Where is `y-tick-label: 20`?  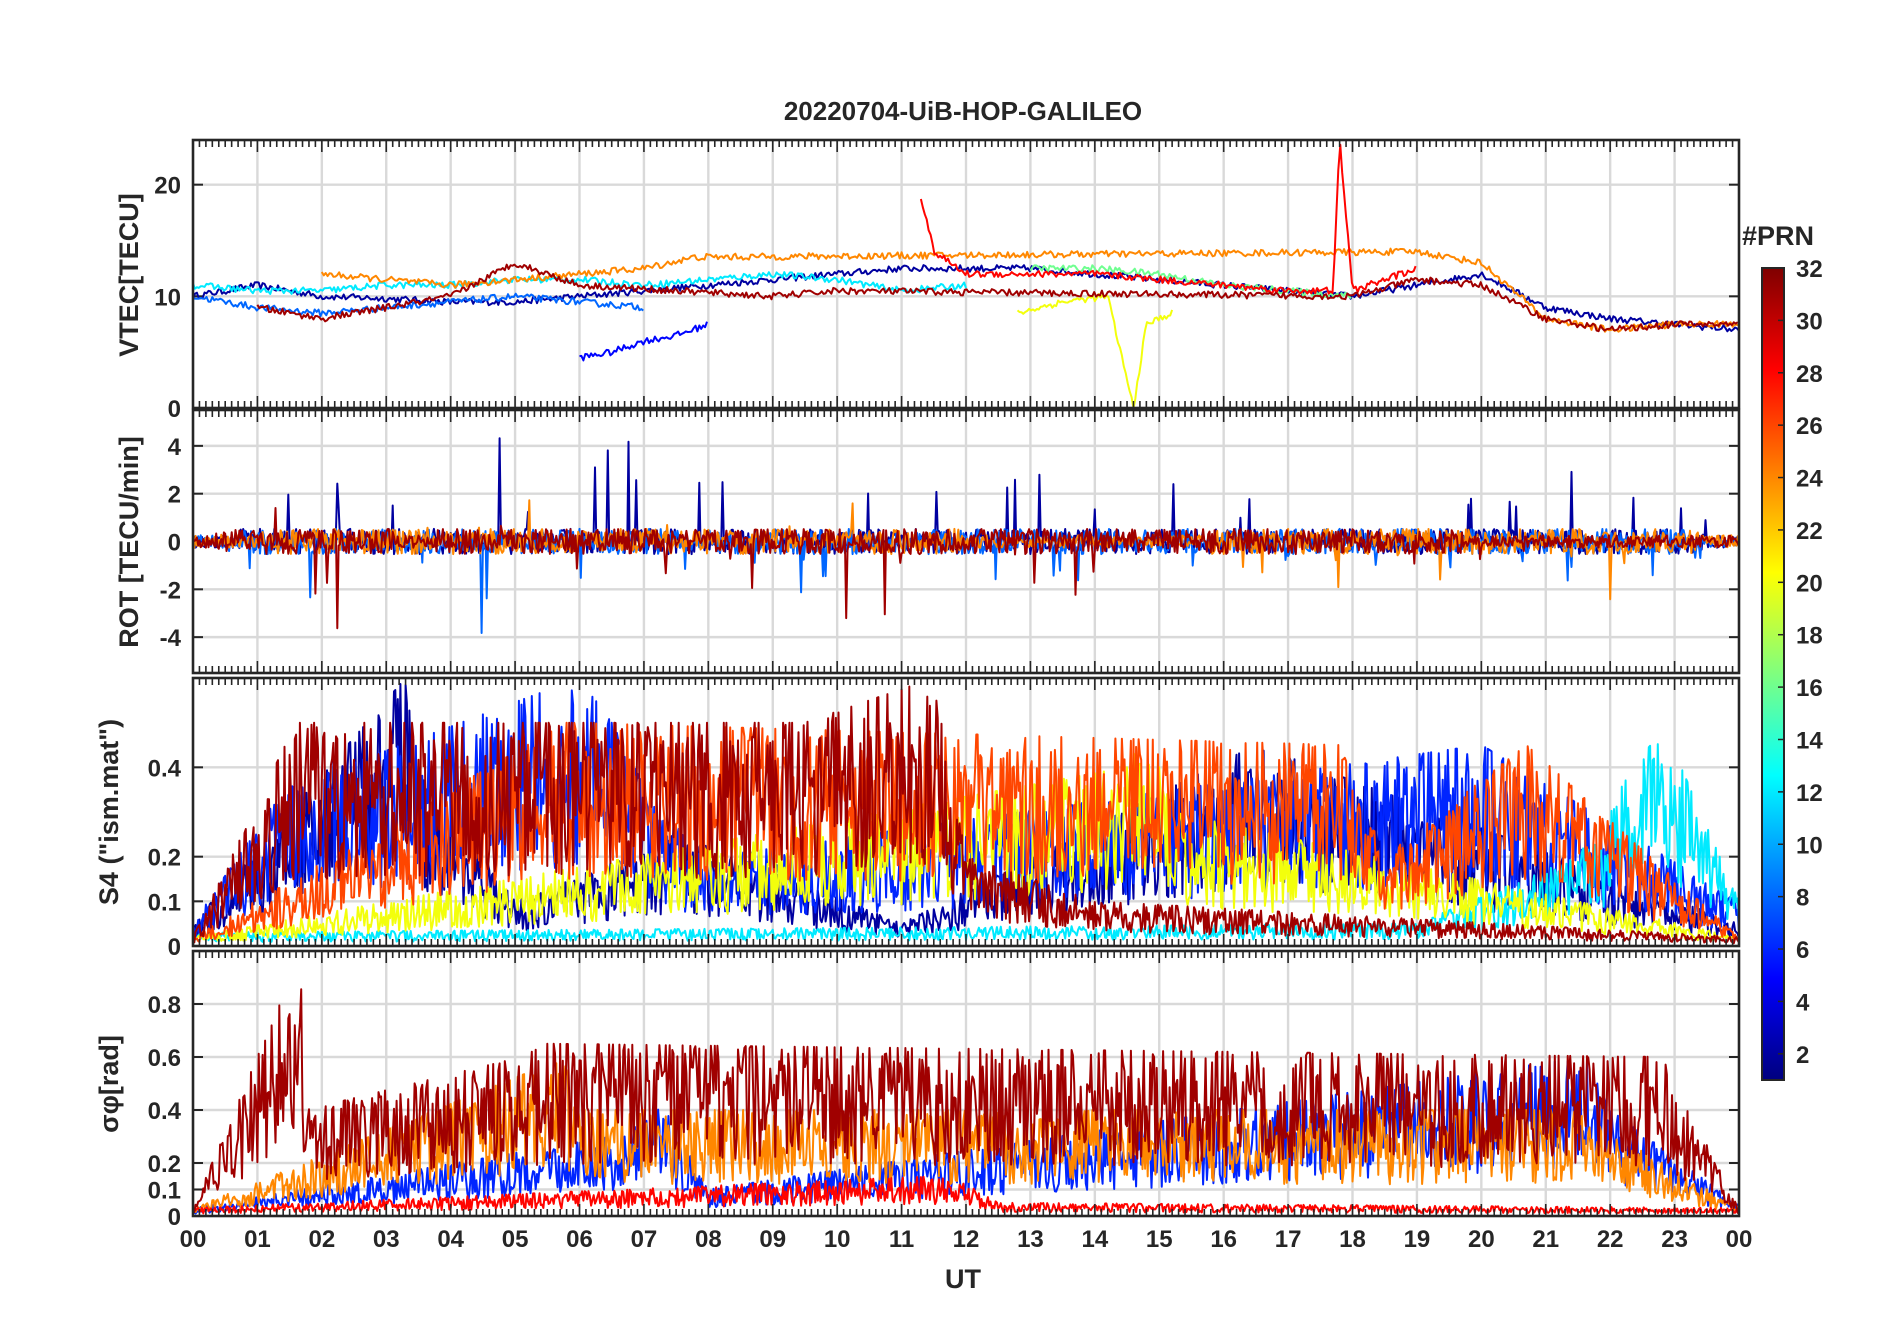
y-tick-label: 20 is located at coordinates (167, 186).